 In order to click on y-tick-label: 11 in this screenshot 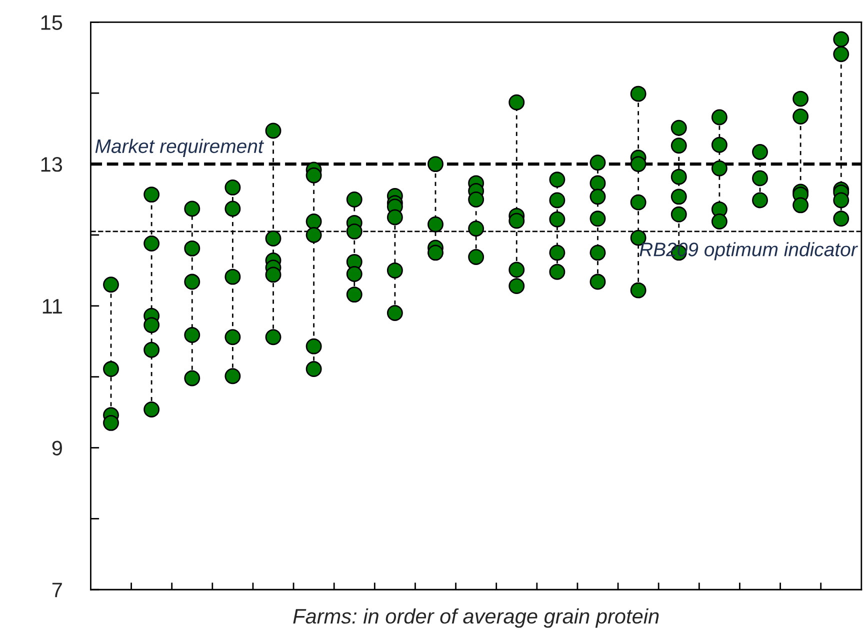, I will do `click(52, 306)`.